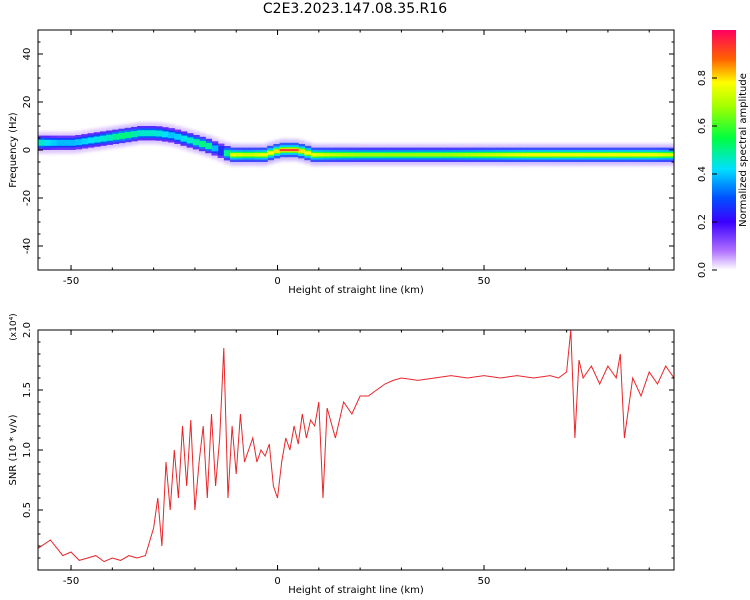 The width and height of the screenshot is (750, 600). What do you see at coordinates (702, 78) in the screenshot?
I see `colorbar-tick-label: 0.8` at bounding box center [702, 78].